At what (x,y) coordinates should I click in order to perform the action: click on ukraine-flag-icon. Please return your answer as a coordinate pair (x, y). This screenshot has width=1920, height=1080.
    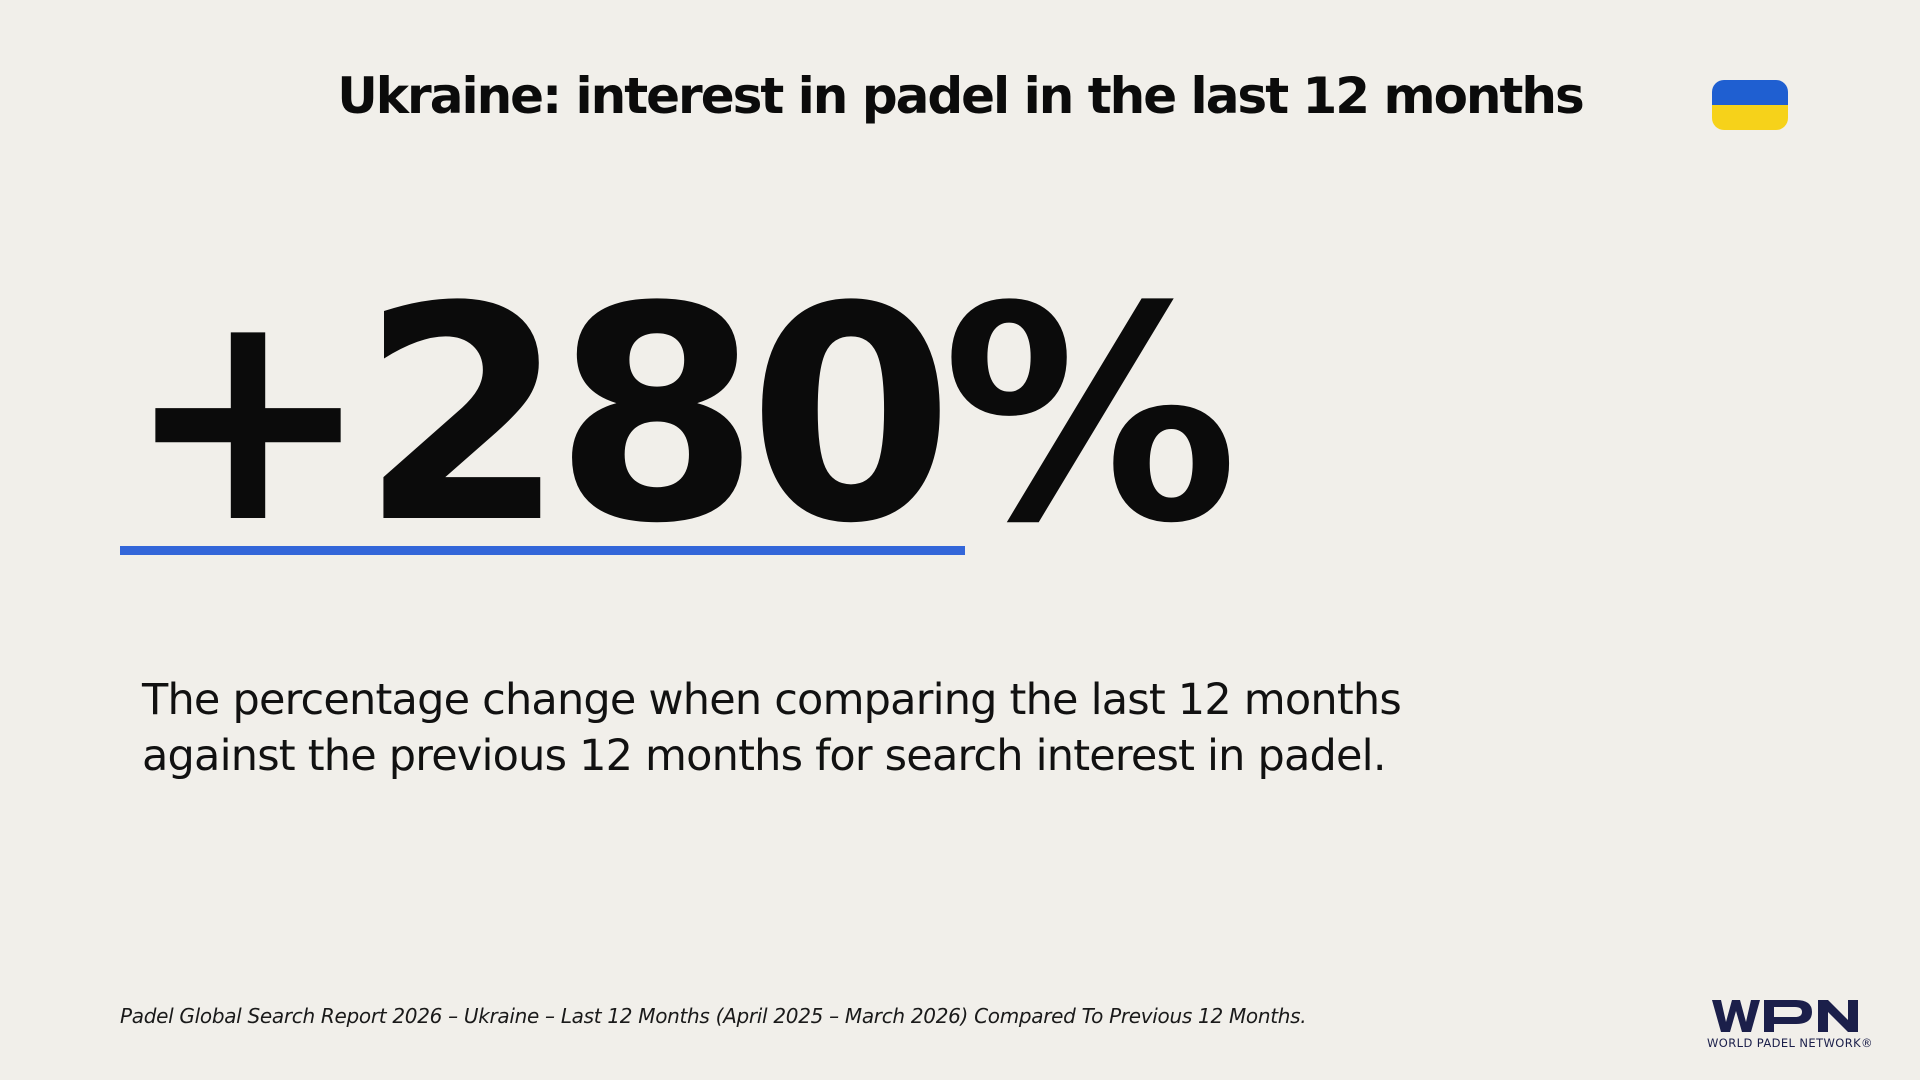
    Looking at the image, I should click on (1750, 105).